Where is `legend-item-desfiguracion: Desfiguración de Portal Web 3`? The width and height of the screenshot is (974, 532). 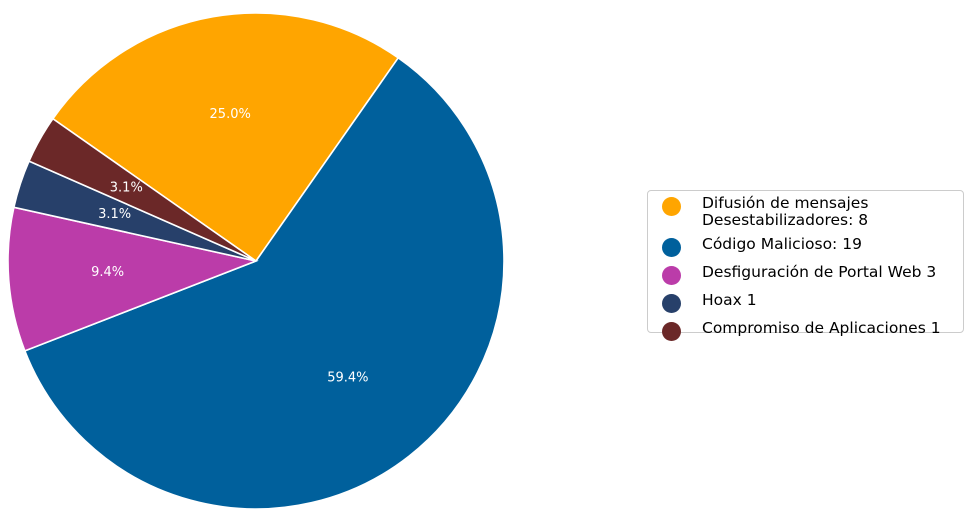
legend-item-desfiguracion: Desfiguración de Portal Web 3 is located at coordinates (812, 274).